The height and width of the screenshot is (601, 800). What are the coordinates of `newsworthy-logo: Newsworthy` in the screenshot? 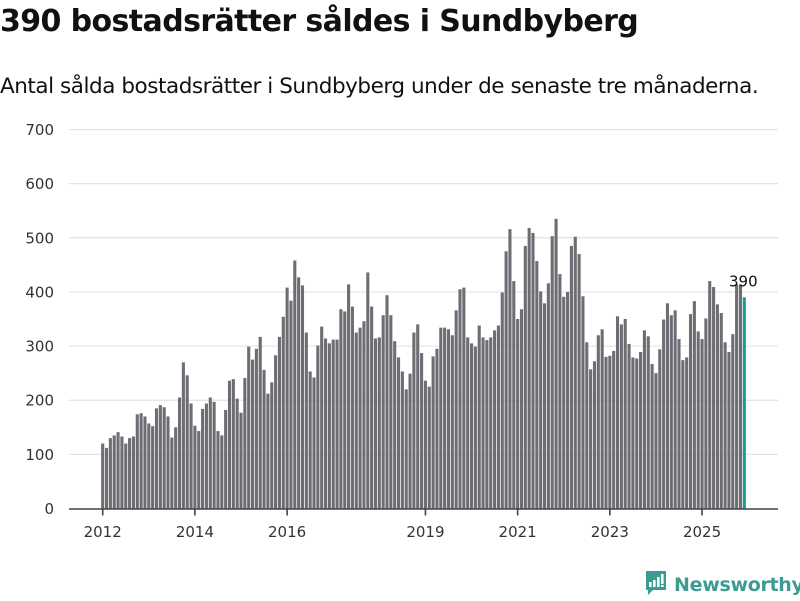 It's located at (722, 585).